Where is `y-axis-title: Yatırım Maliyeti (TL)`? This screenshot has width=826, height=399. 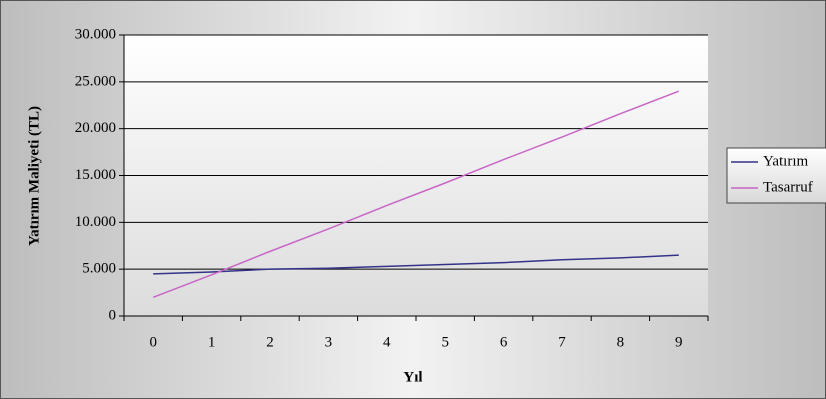
y-axis-title: Yatırım Maliyeti (TL) is located at coordinates (34, 176).